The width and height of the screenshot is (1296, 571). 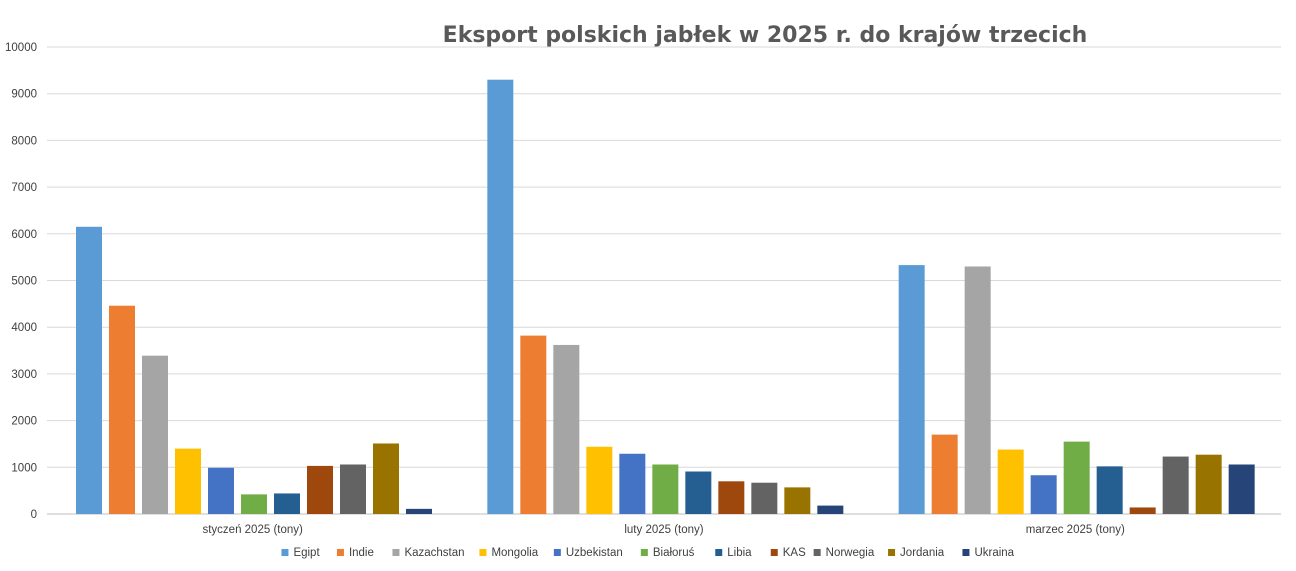 I want to click on y-tick-label: 4000, so click(x=24, y=328).